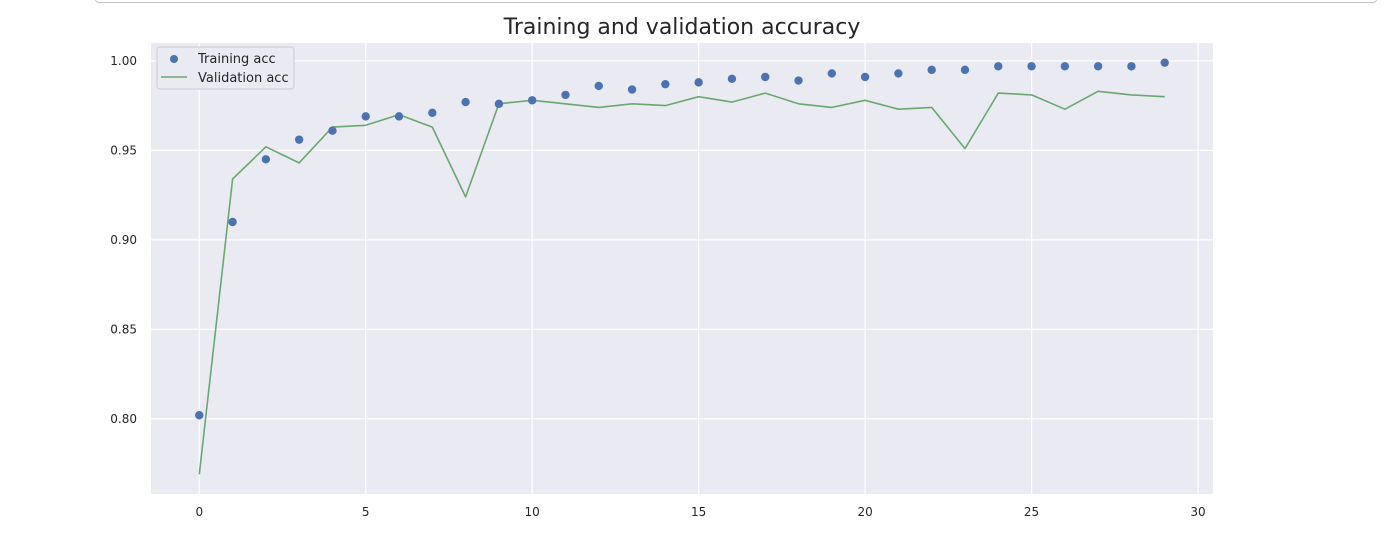  What do you see at coordinates (682, 27) in the screenshot?
I see `chart-title: Training and validation accuracy` at bounding box center [682, 27].